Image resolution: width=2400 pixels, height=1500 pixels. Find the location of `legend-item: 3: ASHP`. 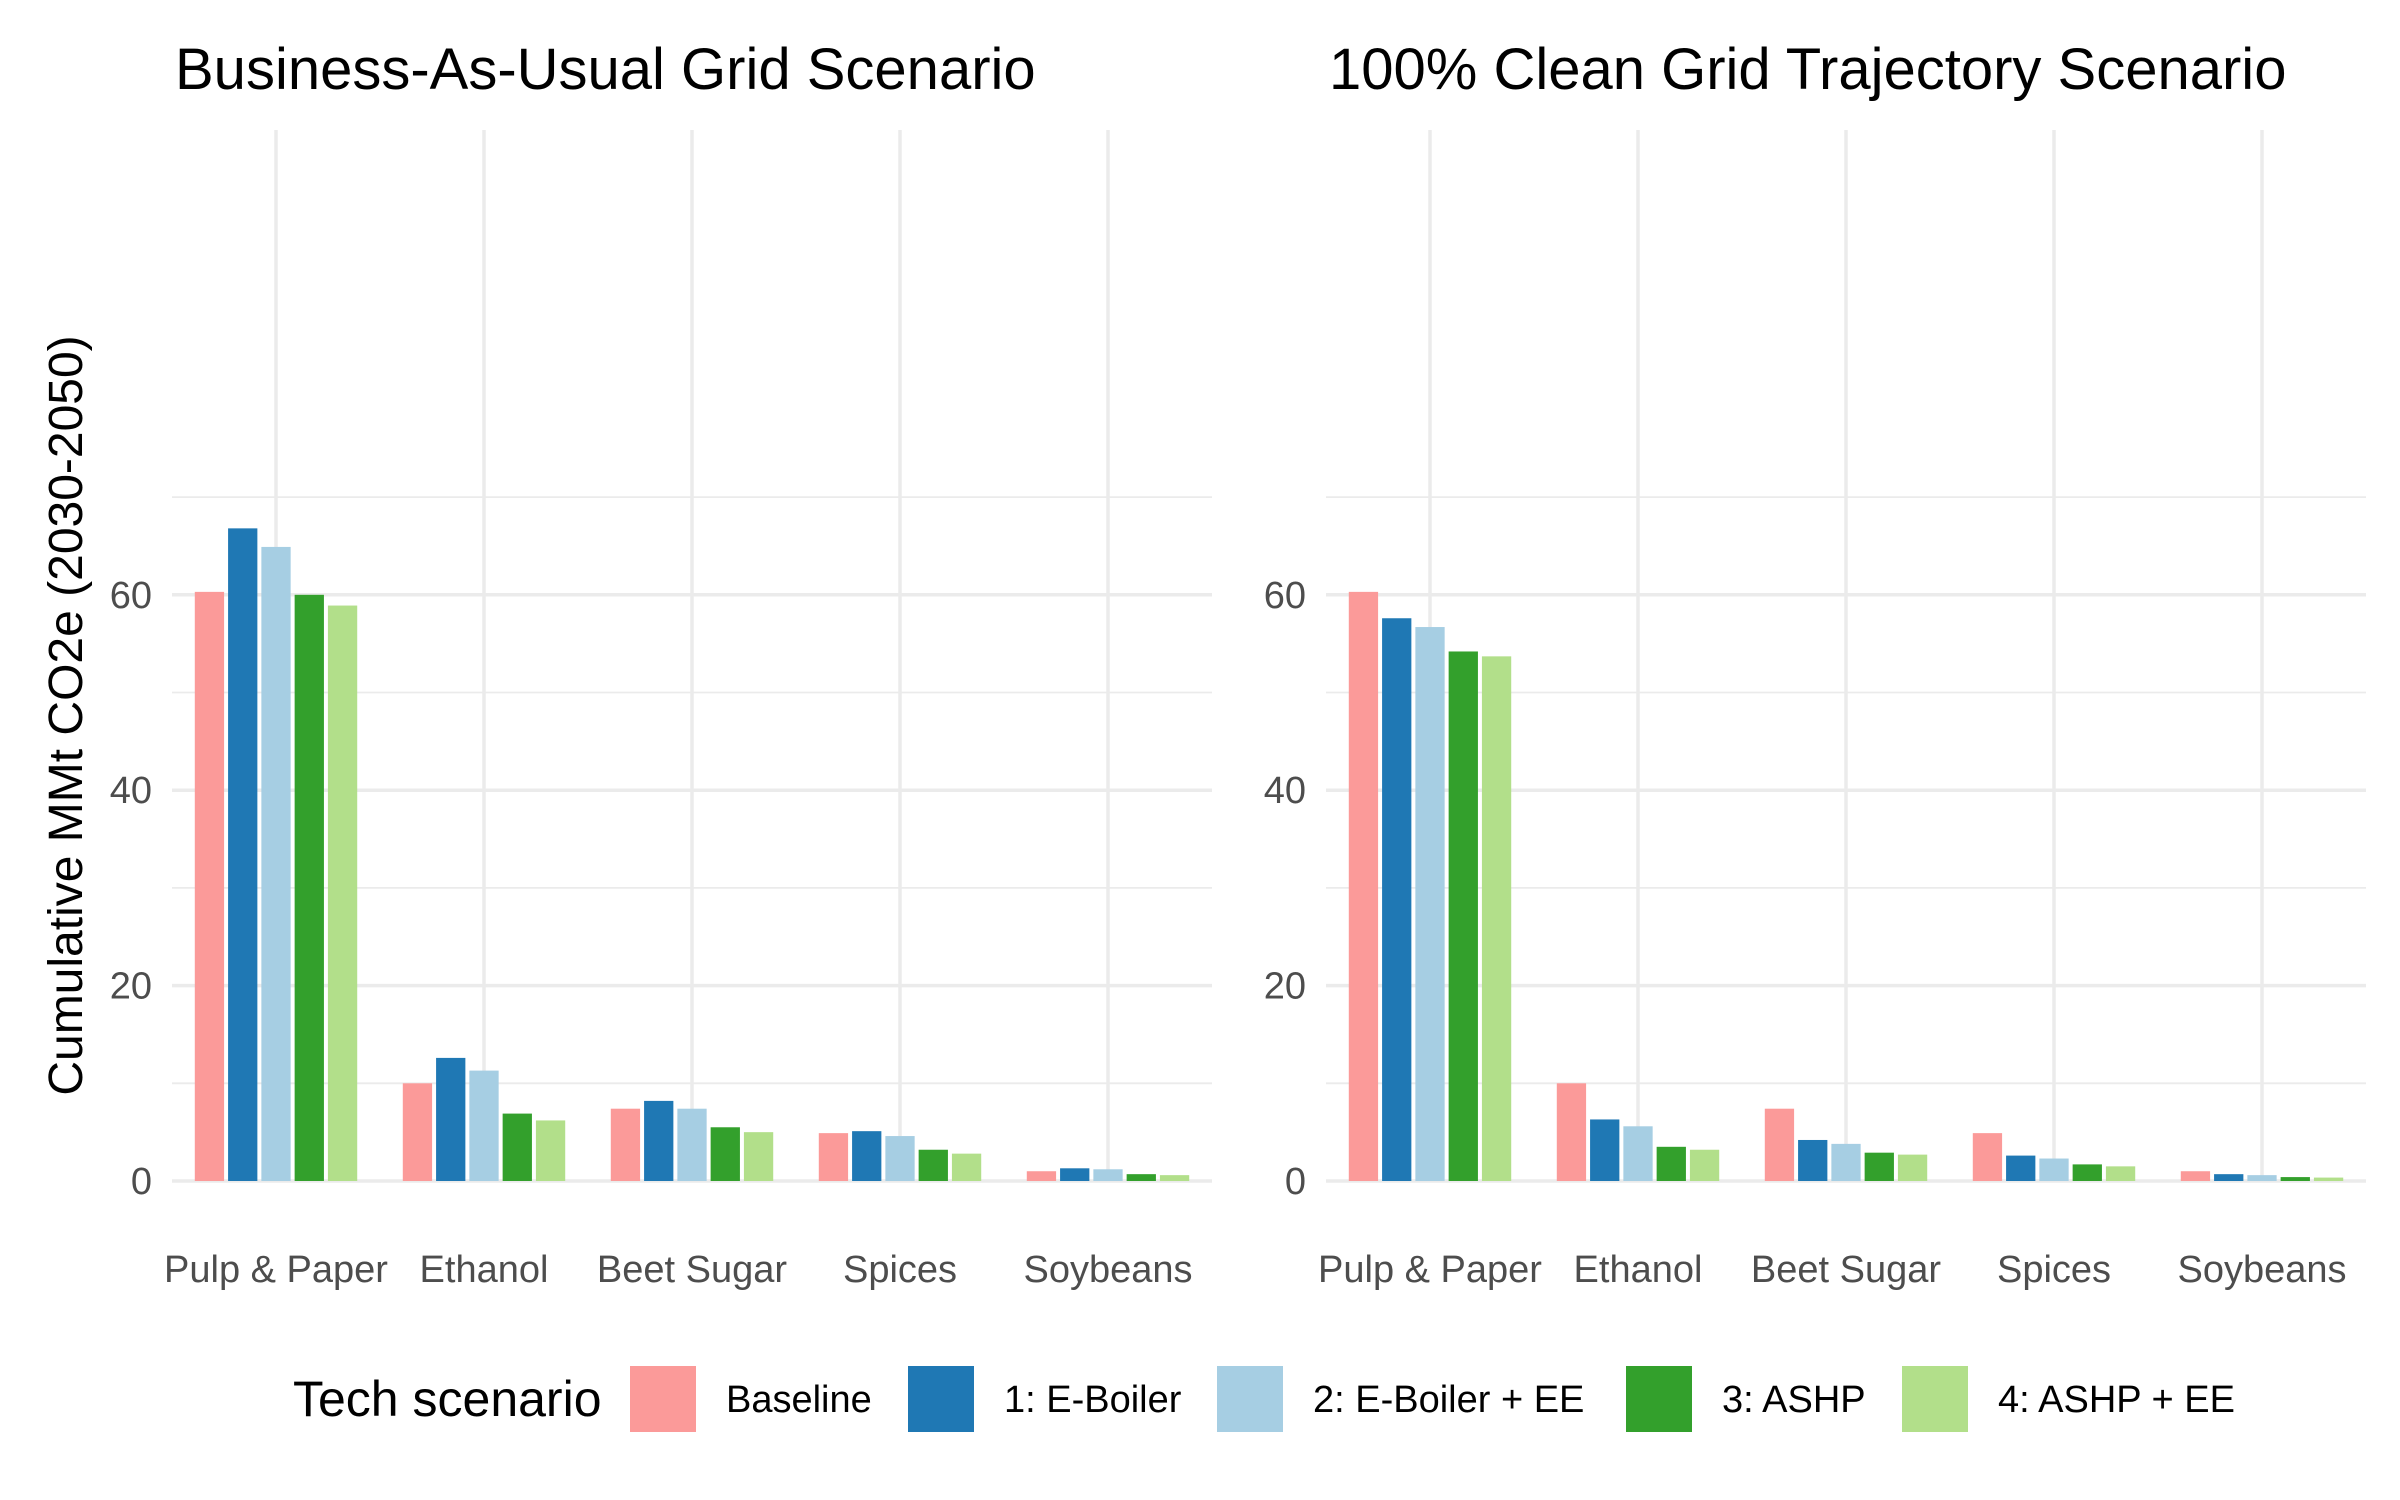

legend-item: 3: ASHP is located at coordinates (1746, 1399).